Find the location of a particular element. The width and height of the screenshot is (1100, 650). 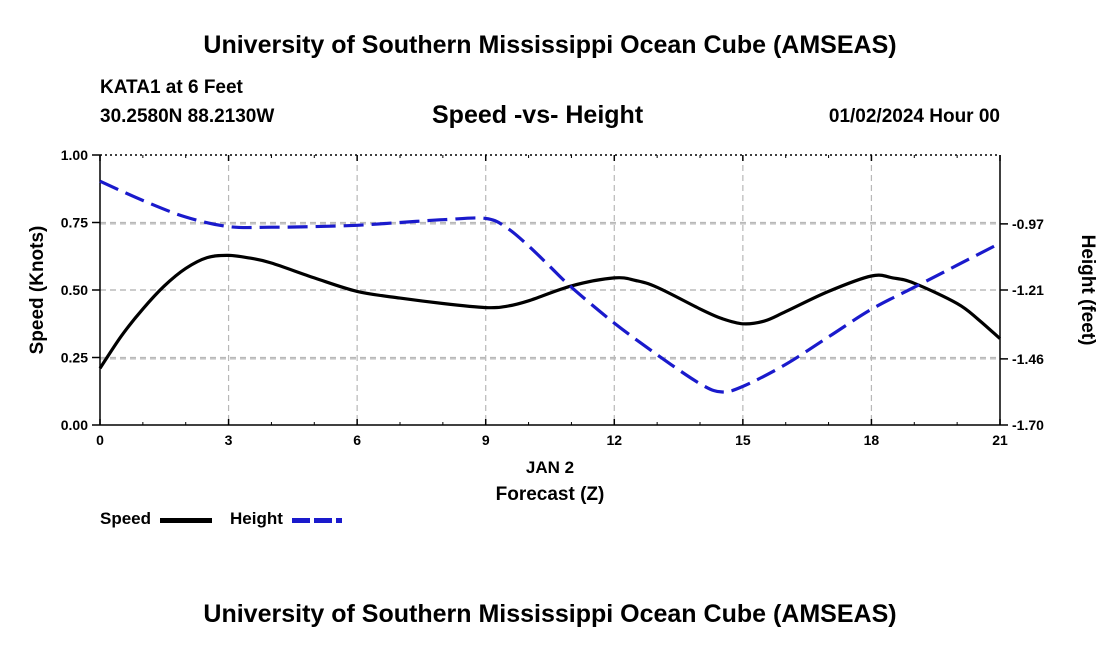

x-axis-date-label: JAN 2 is located at coordinates (550, 467).